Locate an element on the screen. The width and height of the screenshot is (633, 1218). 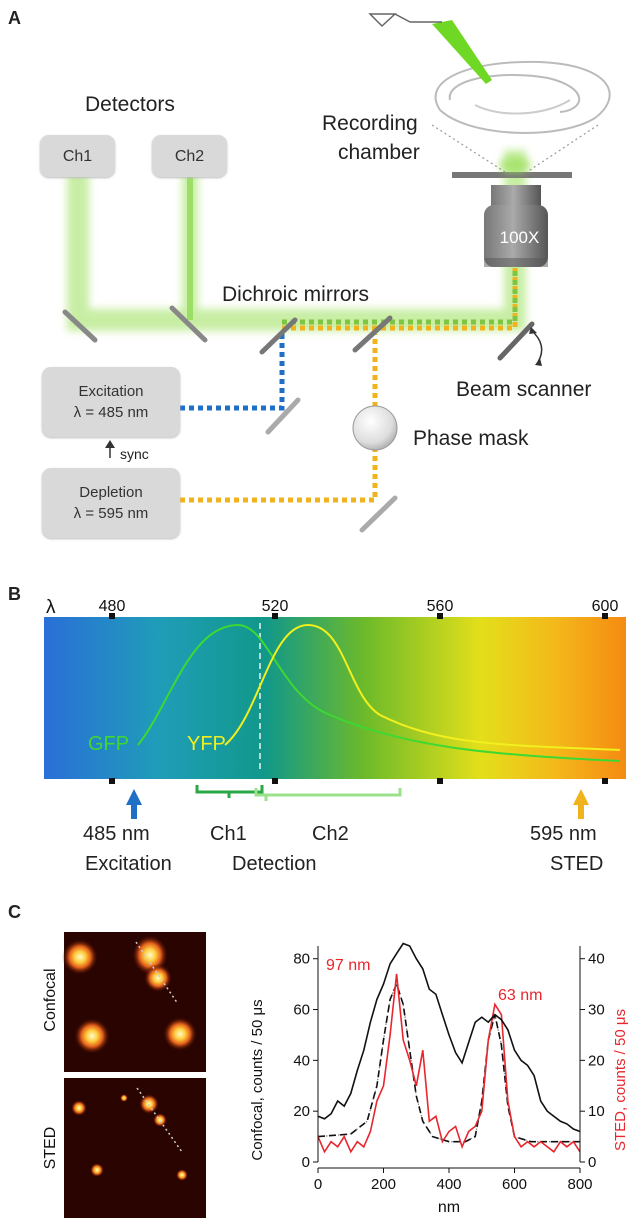
gfp-curve is located at coordinates (379, 692).